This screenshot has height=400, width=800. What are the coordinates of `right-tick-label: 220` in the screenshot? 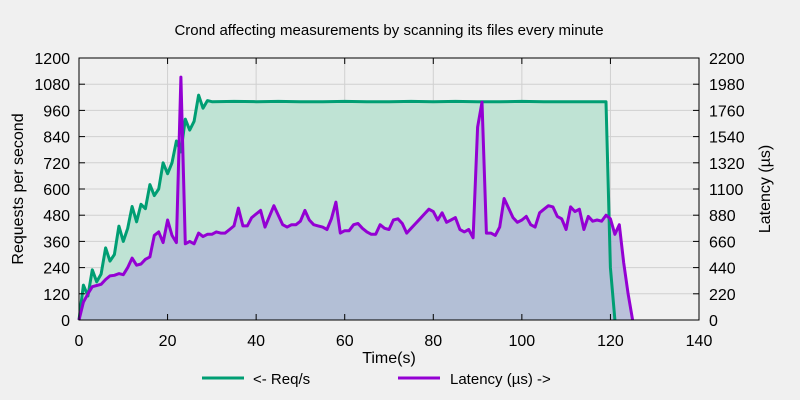 It's located at (722, 295).